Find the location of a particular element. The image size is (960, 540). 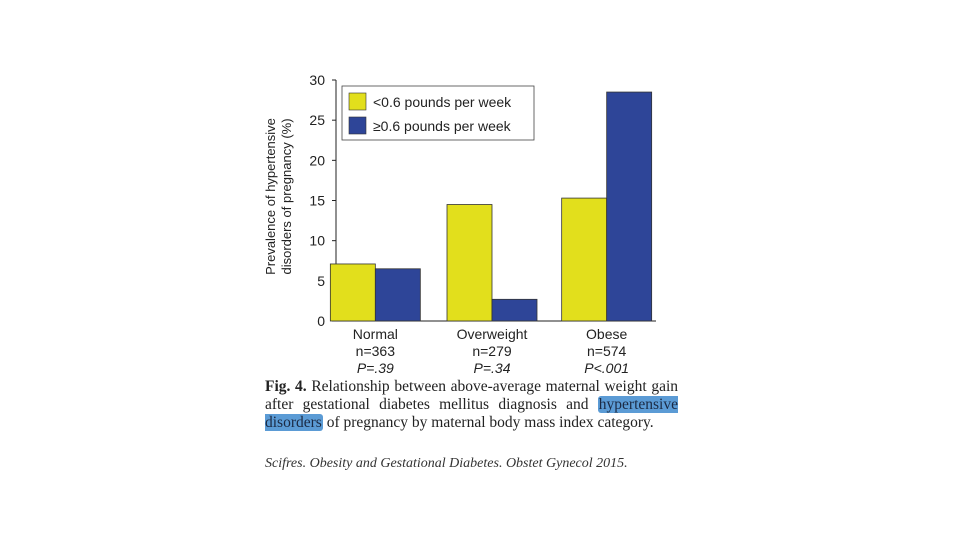

x-sublabel-p: P<.001 is located at coordinates (606, 368).